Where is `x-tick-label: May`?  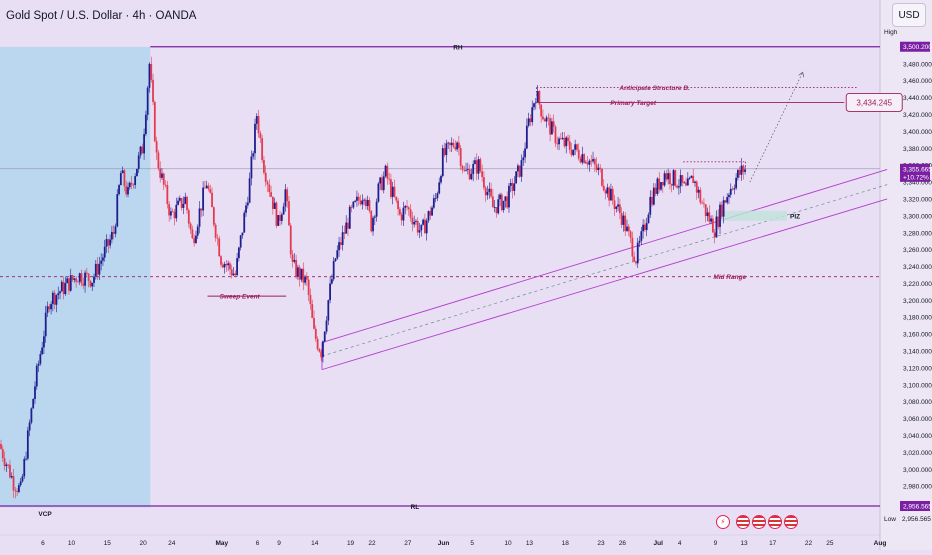 x-tick-label: May is located at coordinates (221, 543).